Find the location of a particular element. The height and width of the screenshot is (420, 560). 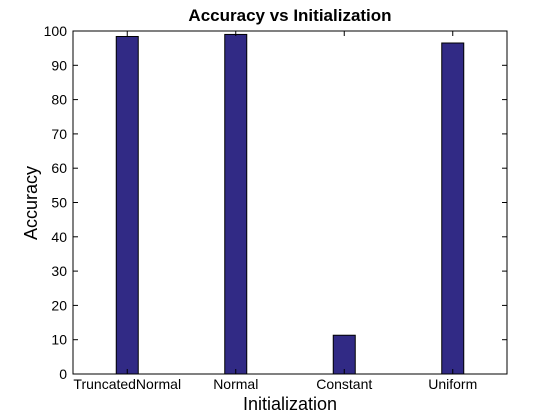

x-axis-label: Initialization is located at coordinates (290, 404).